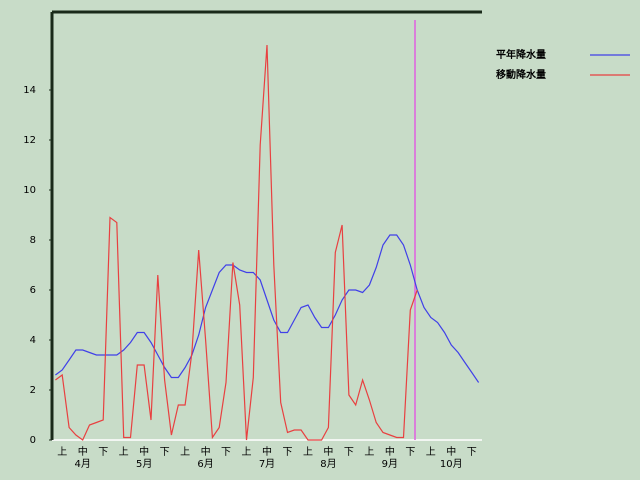 The width and height of the screenshot is (640, 480). I want to click on month-label: 9月, so click(390, 464).